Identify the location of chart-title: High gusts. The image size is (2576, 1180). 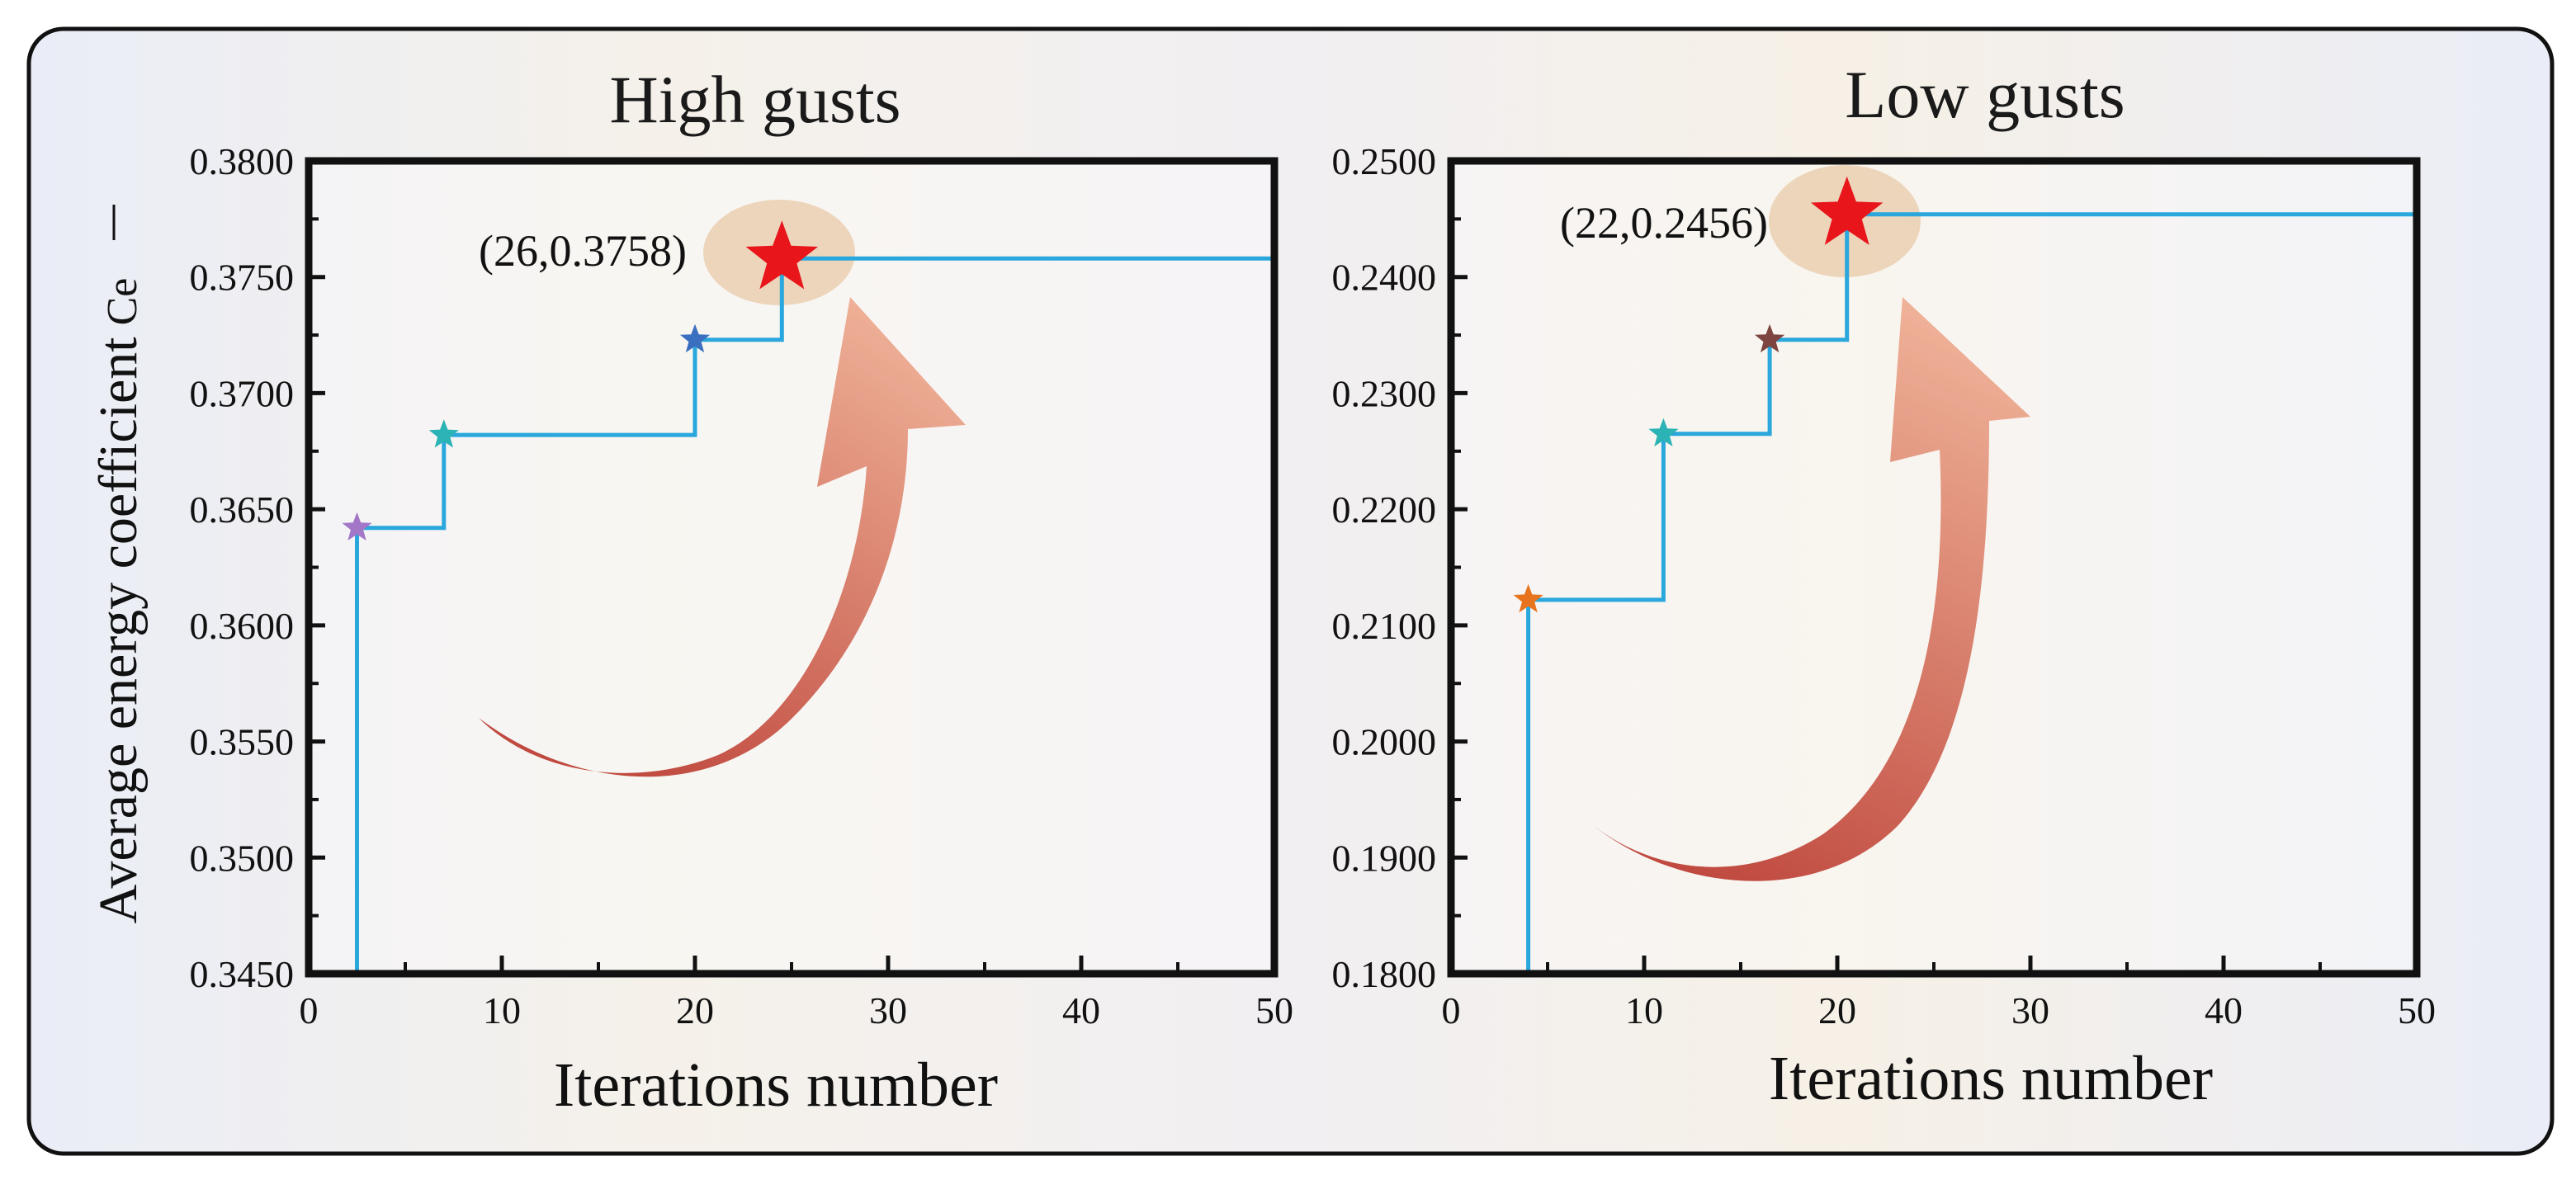
(754, 100).